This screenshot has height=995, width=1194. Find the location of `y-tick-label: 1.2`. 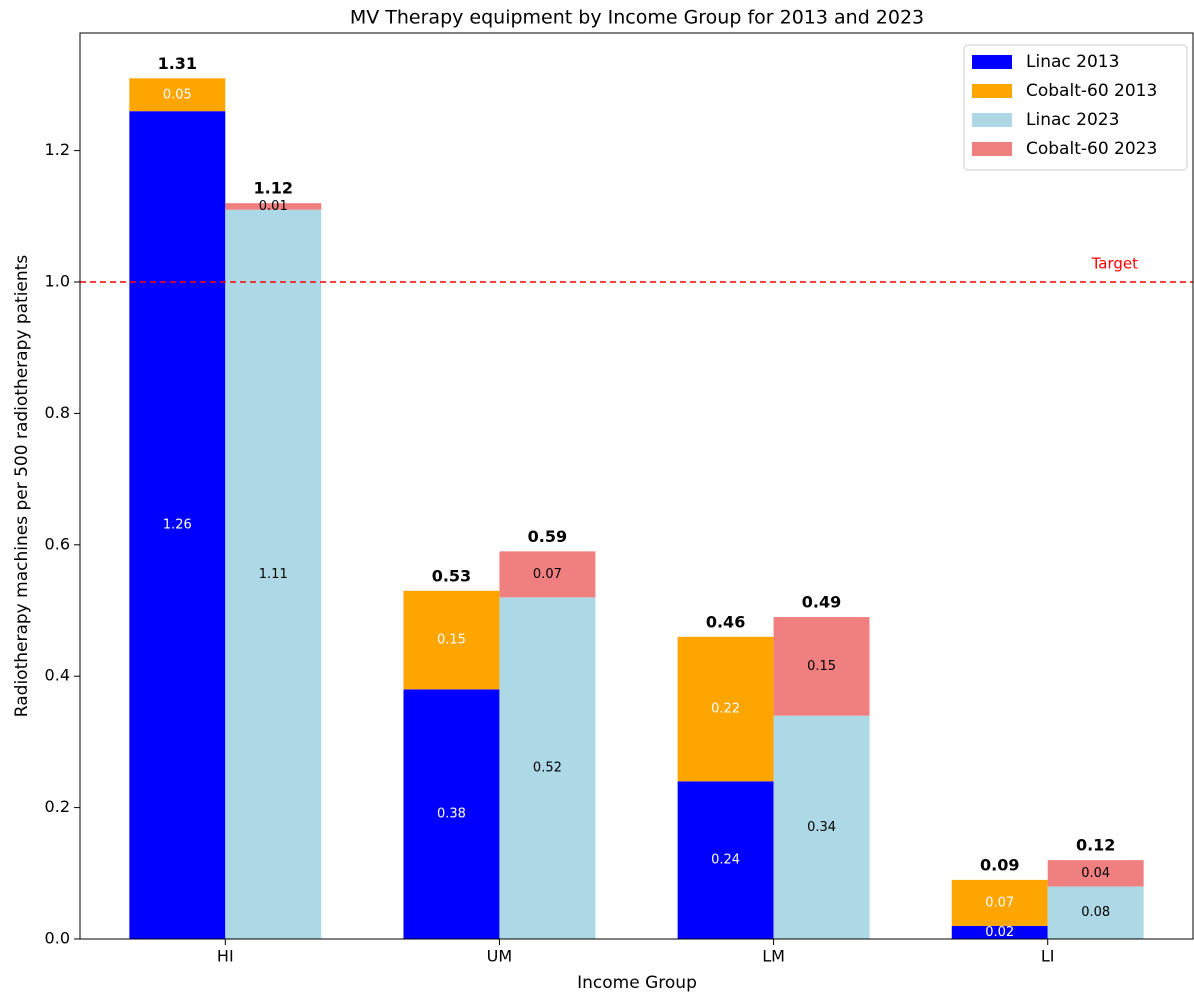

y-tick-label: 1.2 is located at coordinates (57, 149).